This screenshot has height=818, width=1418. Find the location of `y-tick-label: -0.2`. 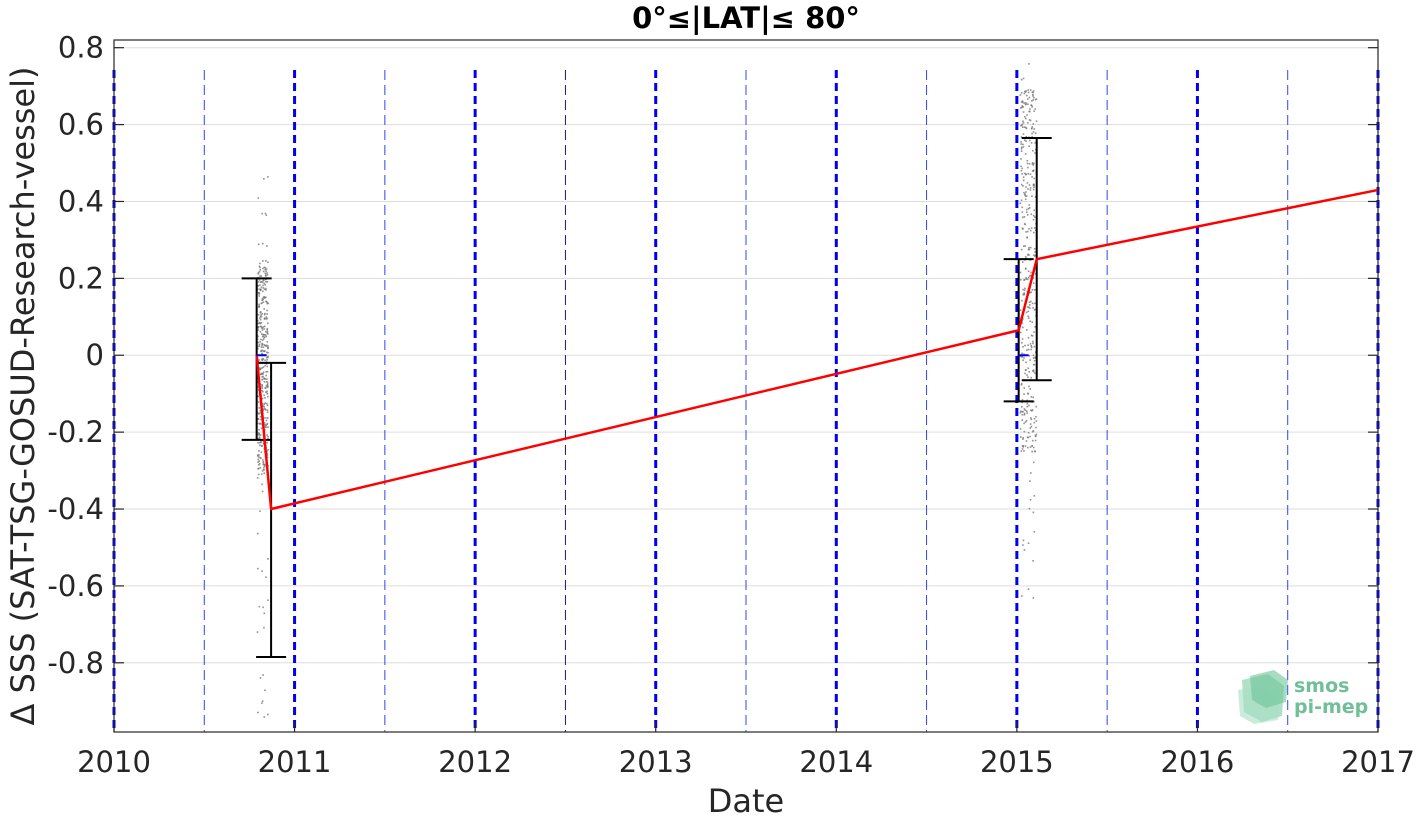

y-tick-label: -0.2 is located at coordinates (75, 432).